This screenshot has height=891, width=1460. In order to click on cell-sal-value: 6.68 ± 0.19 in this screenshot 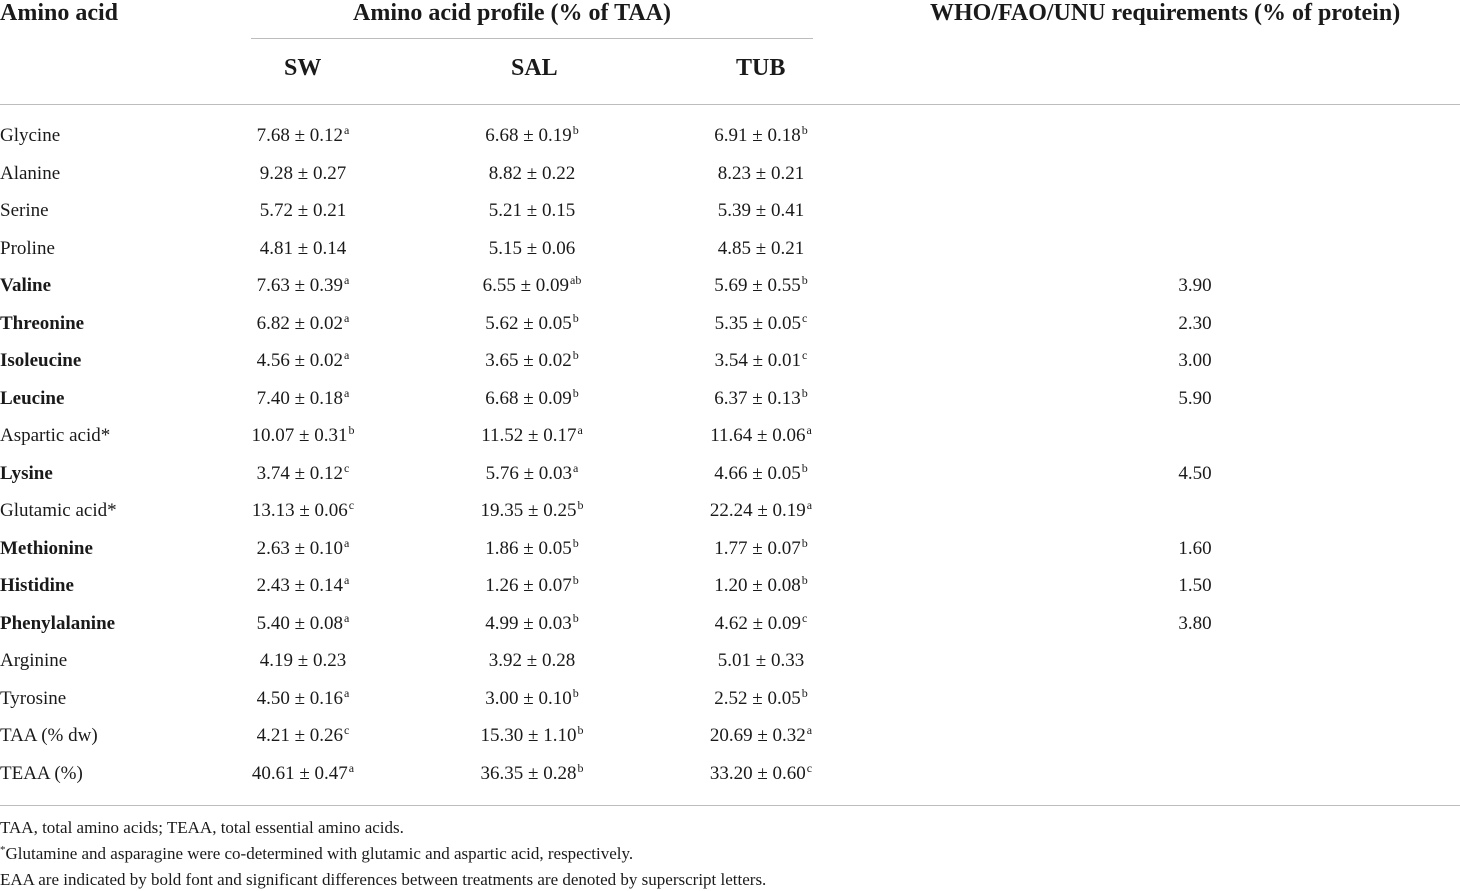, I will do `click(528, 135)`.